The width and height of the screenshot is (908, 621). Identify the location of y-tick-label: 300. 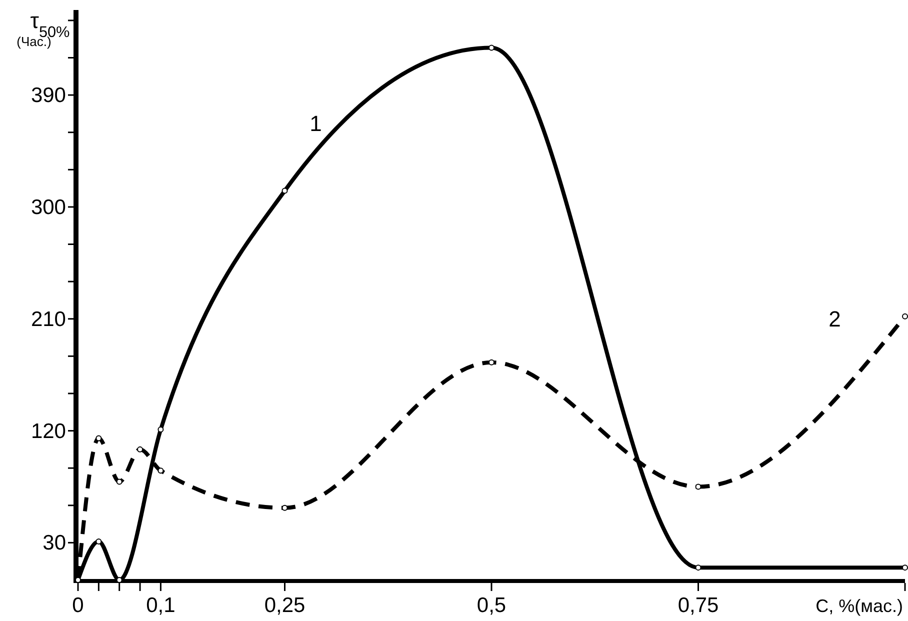
(48, 207).